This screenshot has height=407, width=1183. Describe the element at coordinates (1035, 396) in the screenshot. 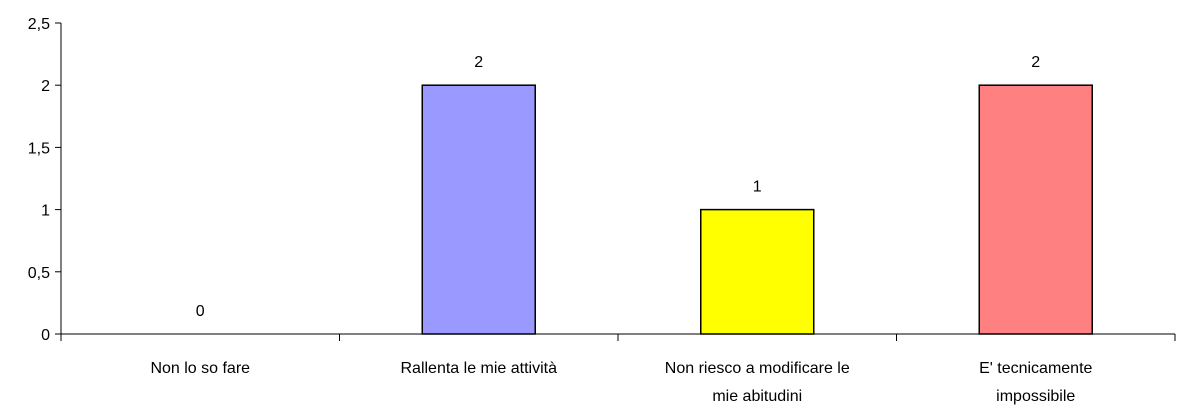

I see `category-label: impossibile` at that location.